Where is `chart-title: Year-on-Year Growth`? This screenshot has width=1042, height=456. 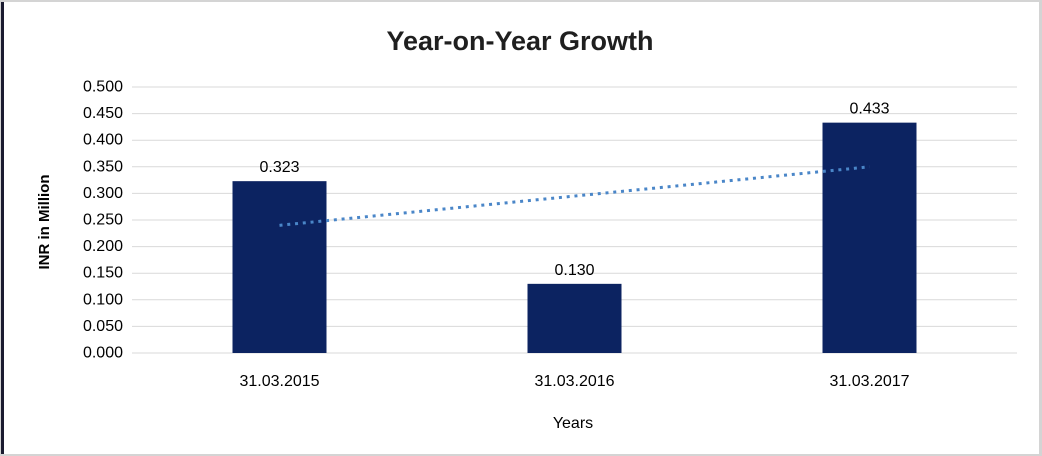 chart-title: Year-on-Year Growth is located at coordinates (520, 41).